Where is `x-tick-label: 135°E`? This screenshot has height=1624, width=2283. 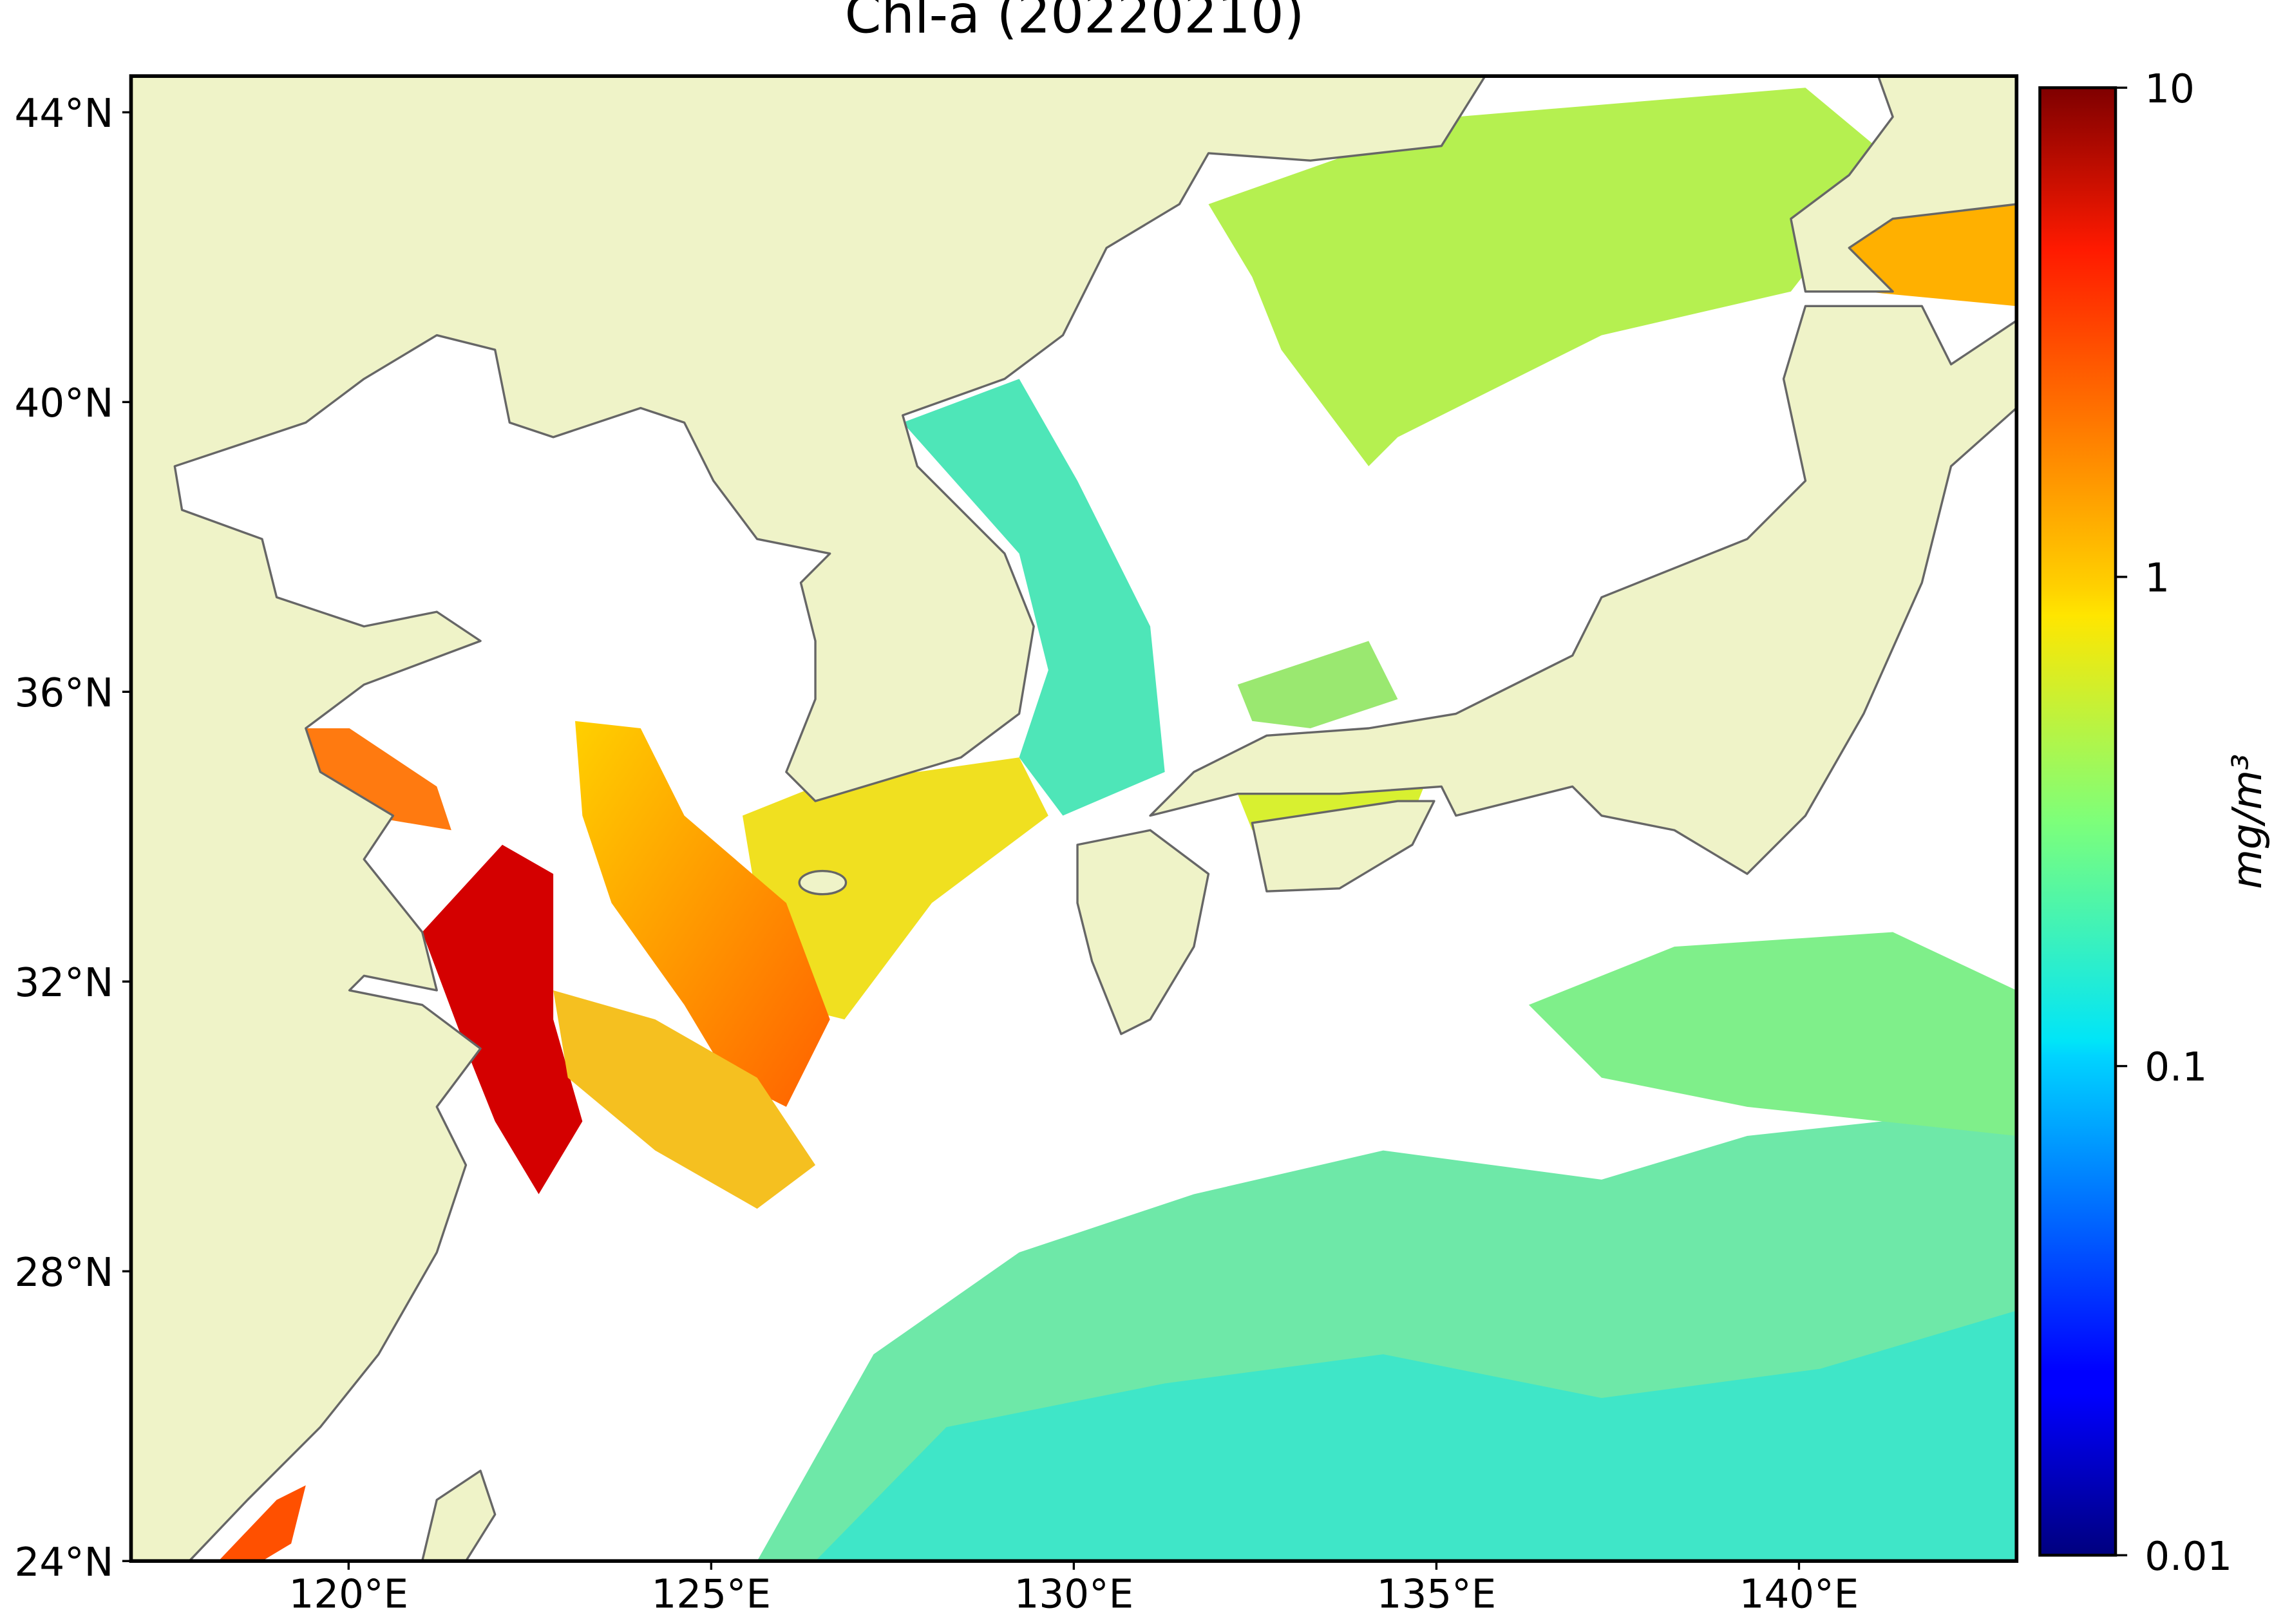 x-tick-label: 135°E is located at coordinates (1437, 1595).